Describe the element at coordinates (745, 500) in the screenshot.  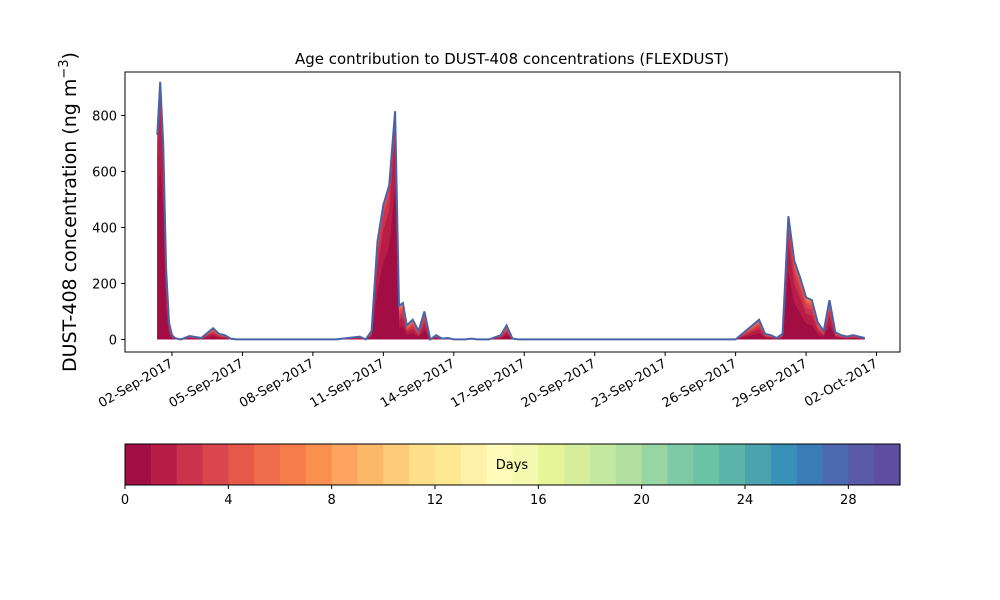
I see `colorbar-tick-label: 24` at that location.